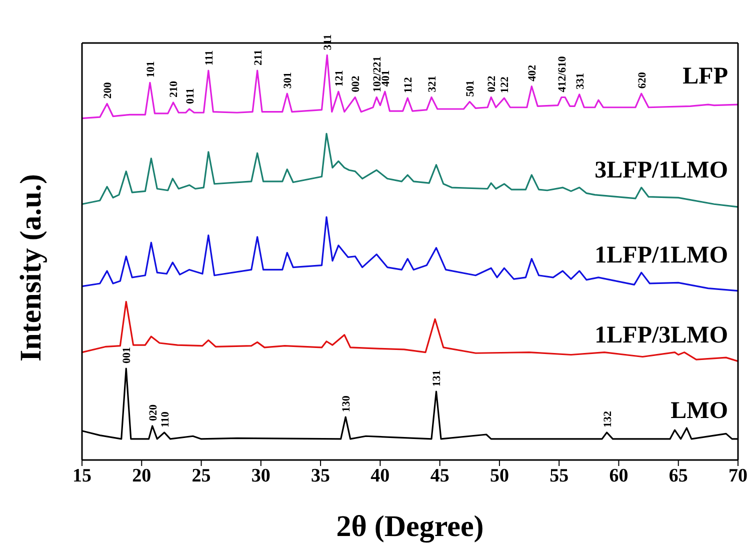  I want to click on annotation: 620, so click(642, 80).